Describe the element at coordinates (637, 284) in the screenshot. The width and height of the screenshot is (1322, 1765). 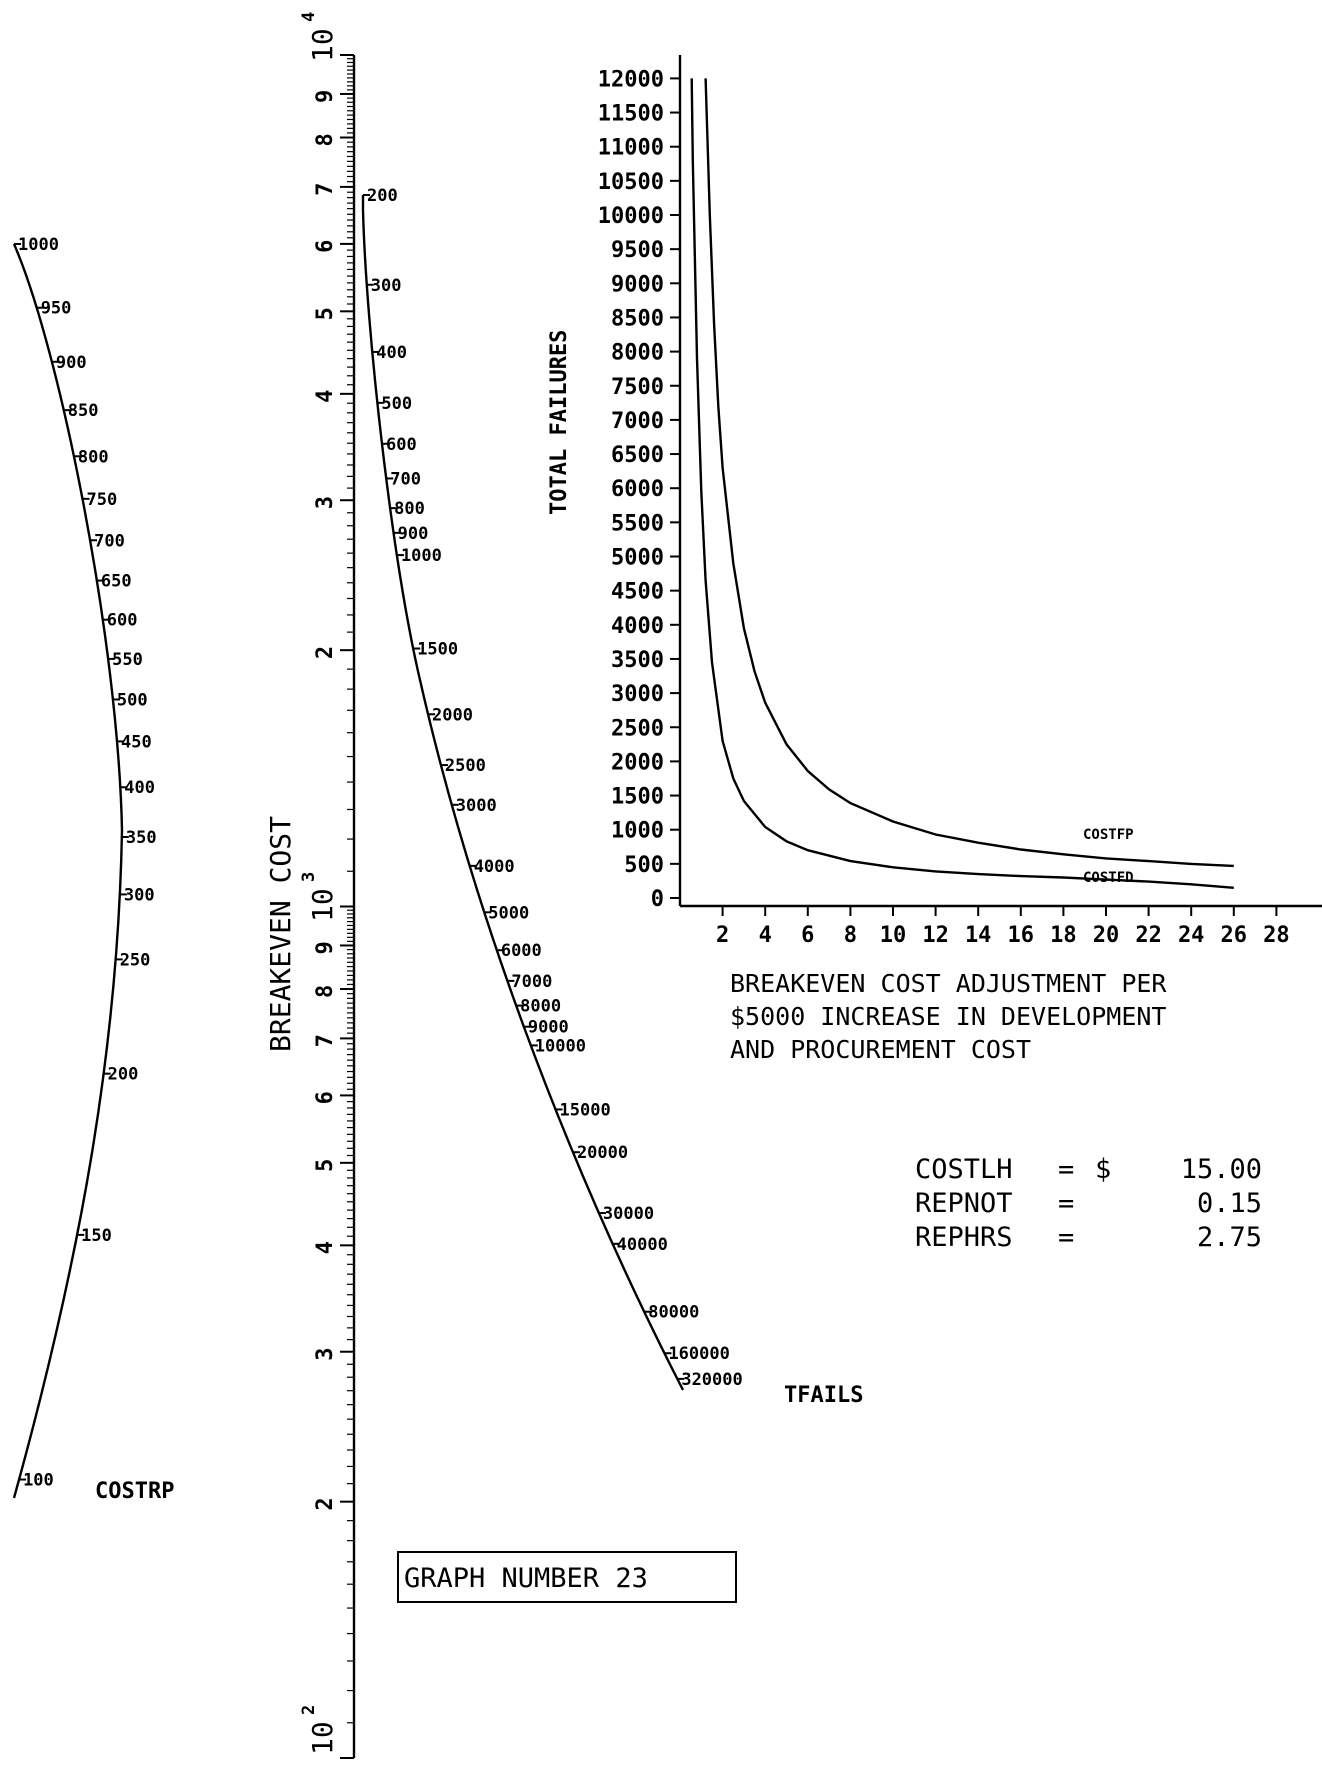
I see `plot-y-tick-label: 9000` at that location.